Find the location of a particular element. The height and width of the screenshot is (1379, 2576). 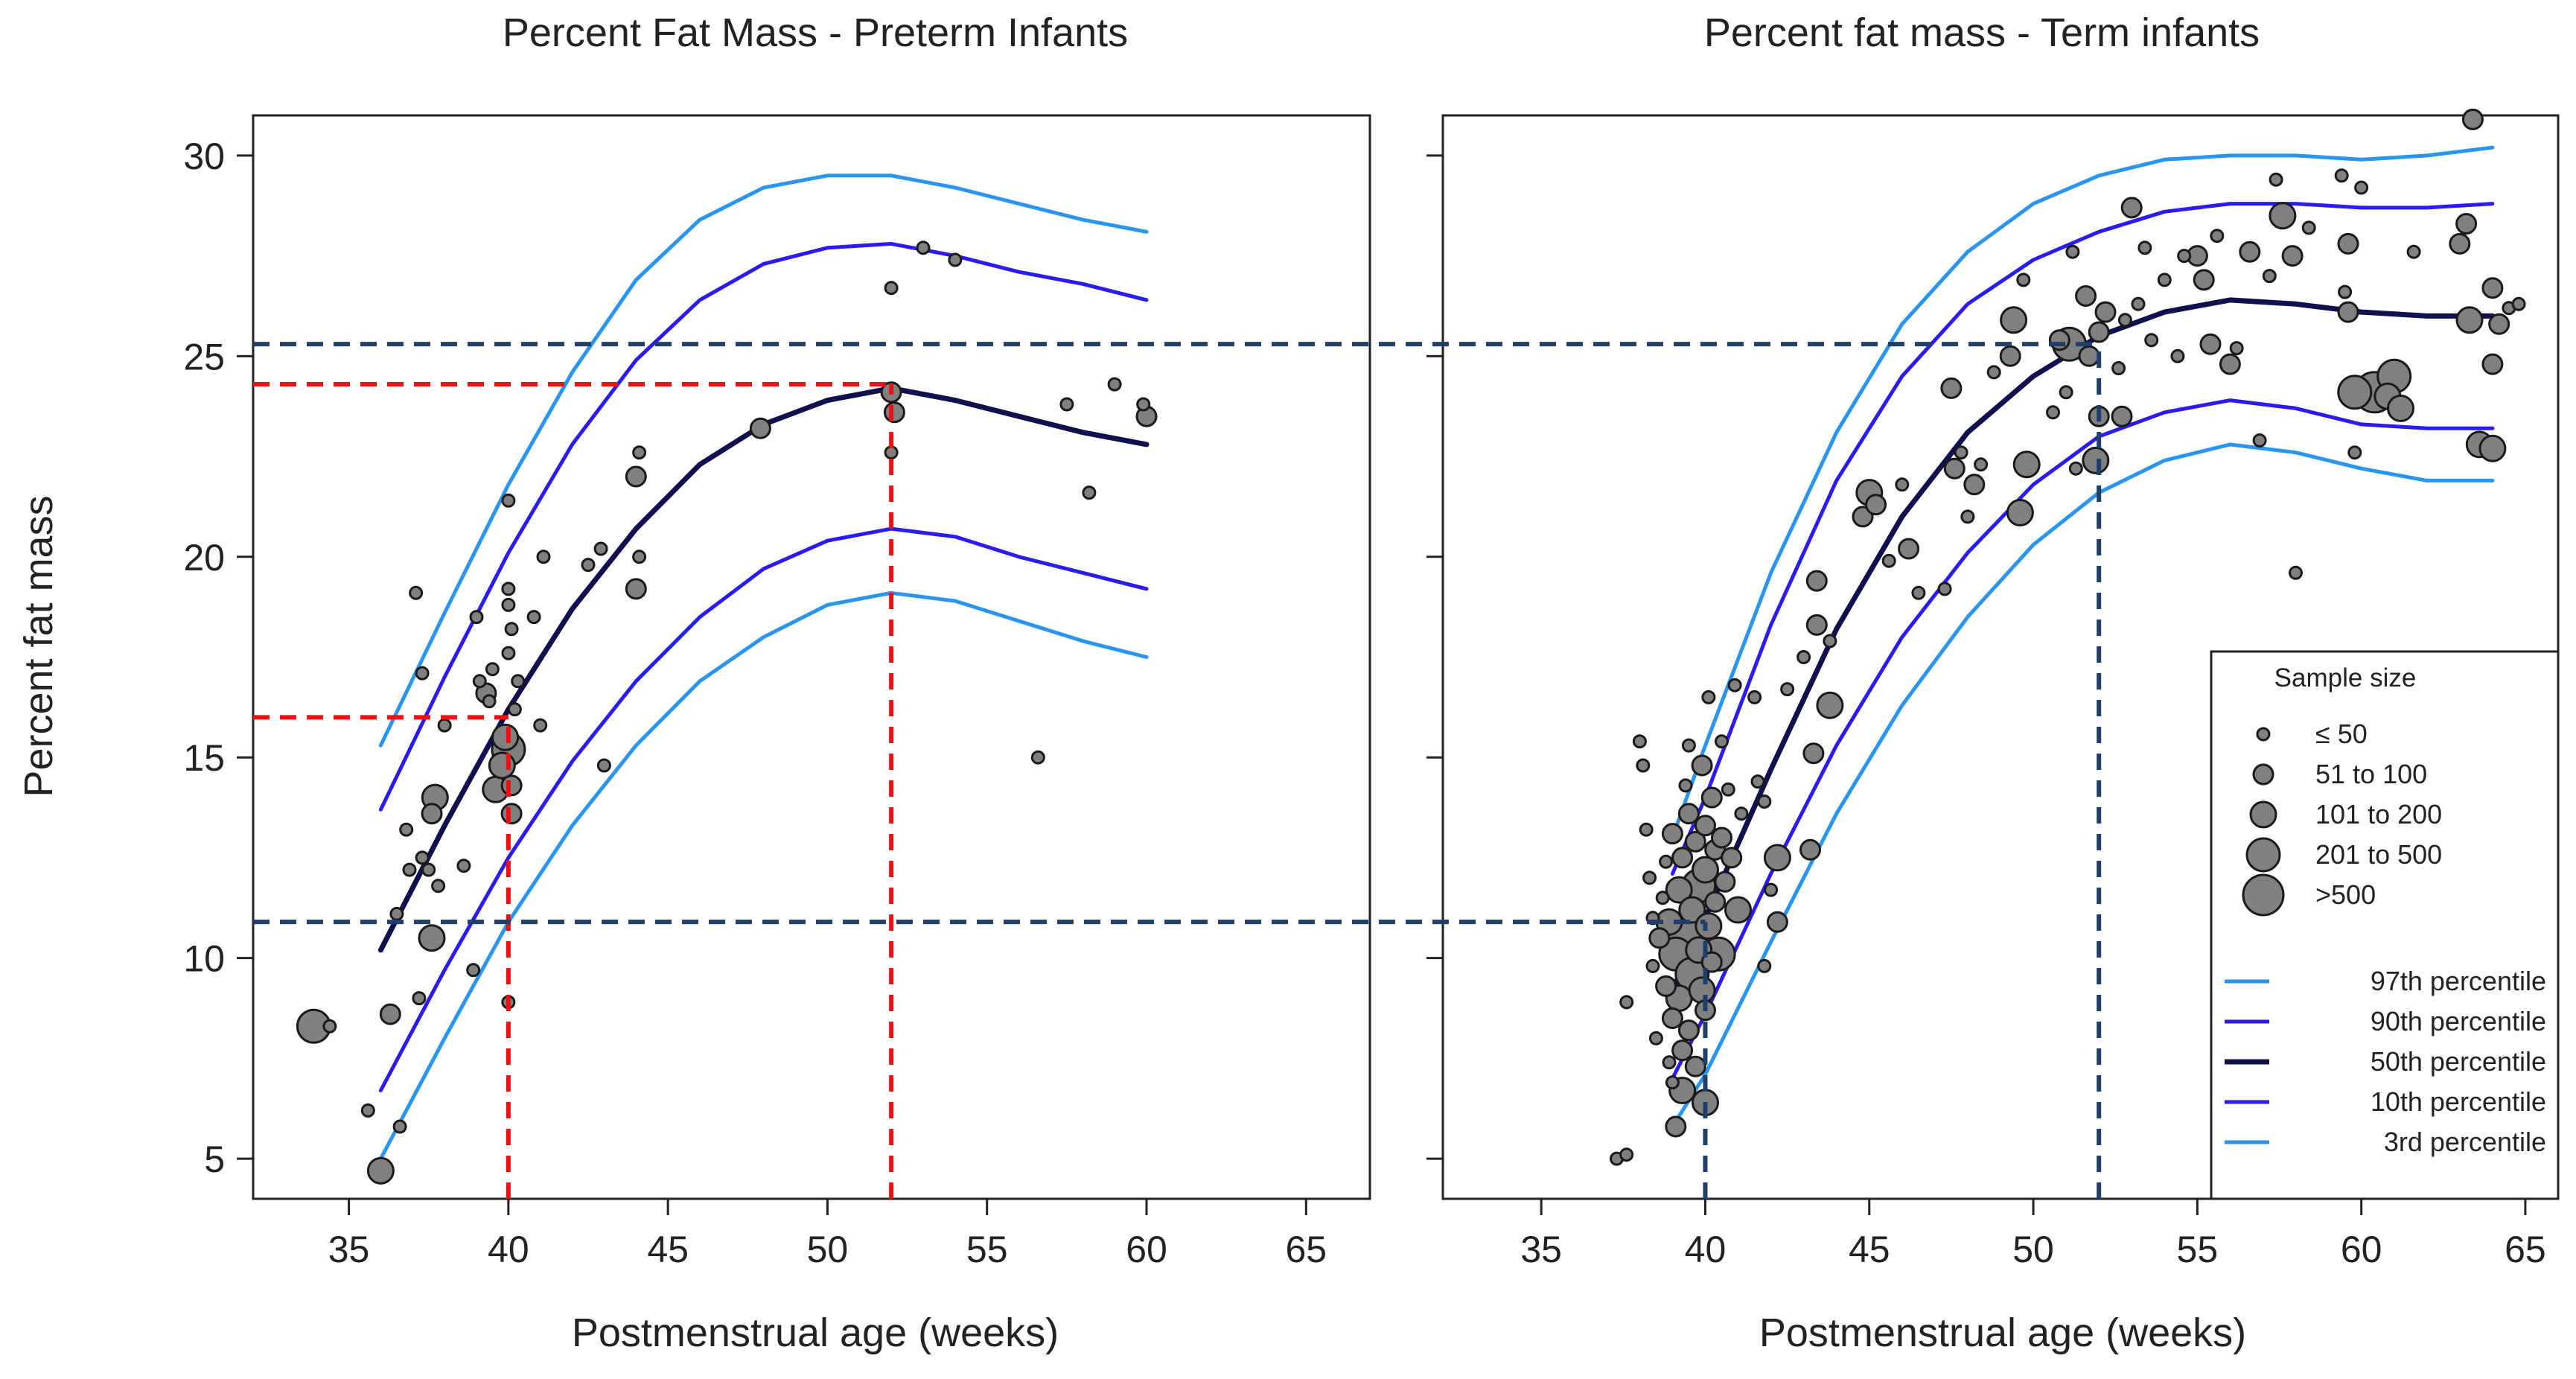

legend-line-label-90: 90th percentile is located at coordinates (2458, 1021).